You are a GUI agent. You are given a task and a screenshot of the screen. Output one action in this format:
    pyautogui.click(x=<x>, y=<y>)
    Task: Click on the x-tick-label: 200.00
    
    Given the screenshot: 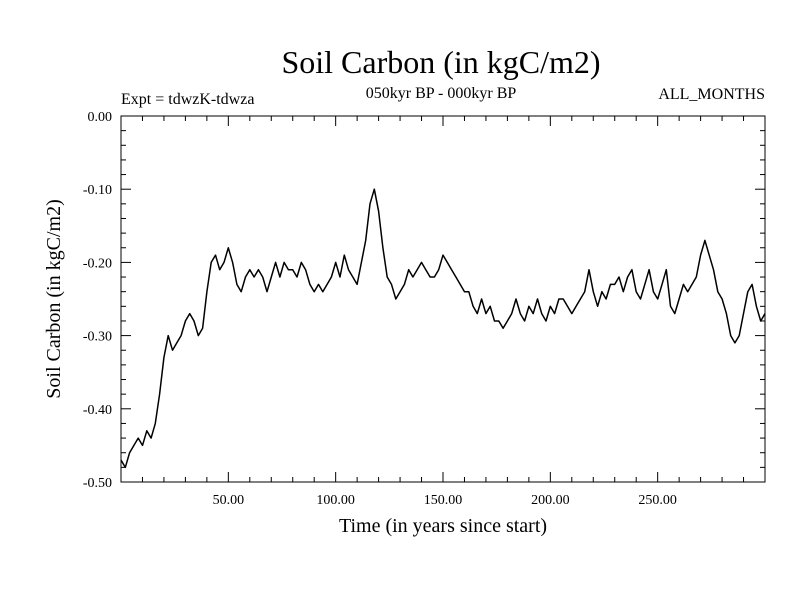 What is the action you would take?
    pyautogui.click(x=550, y=500)
    